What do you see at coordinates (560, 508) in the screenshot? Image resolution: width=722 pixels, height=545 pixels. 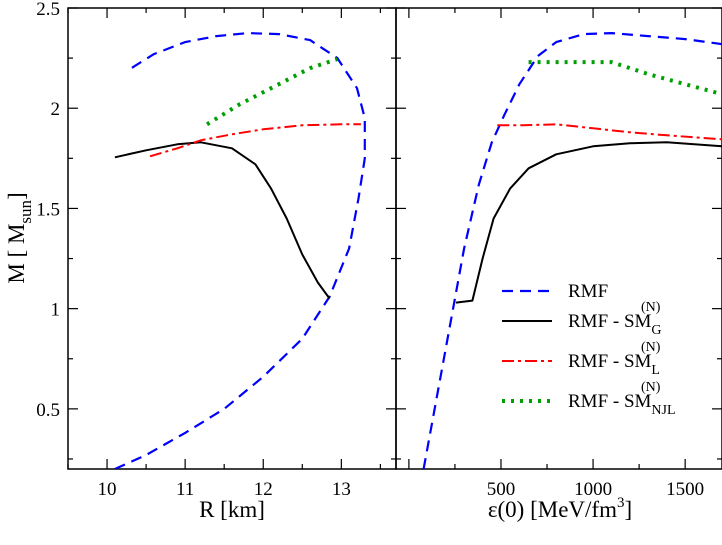 I see `right-x-axis-label: ε(0) [MeV/fm3]` at bounding box center [560, 508].